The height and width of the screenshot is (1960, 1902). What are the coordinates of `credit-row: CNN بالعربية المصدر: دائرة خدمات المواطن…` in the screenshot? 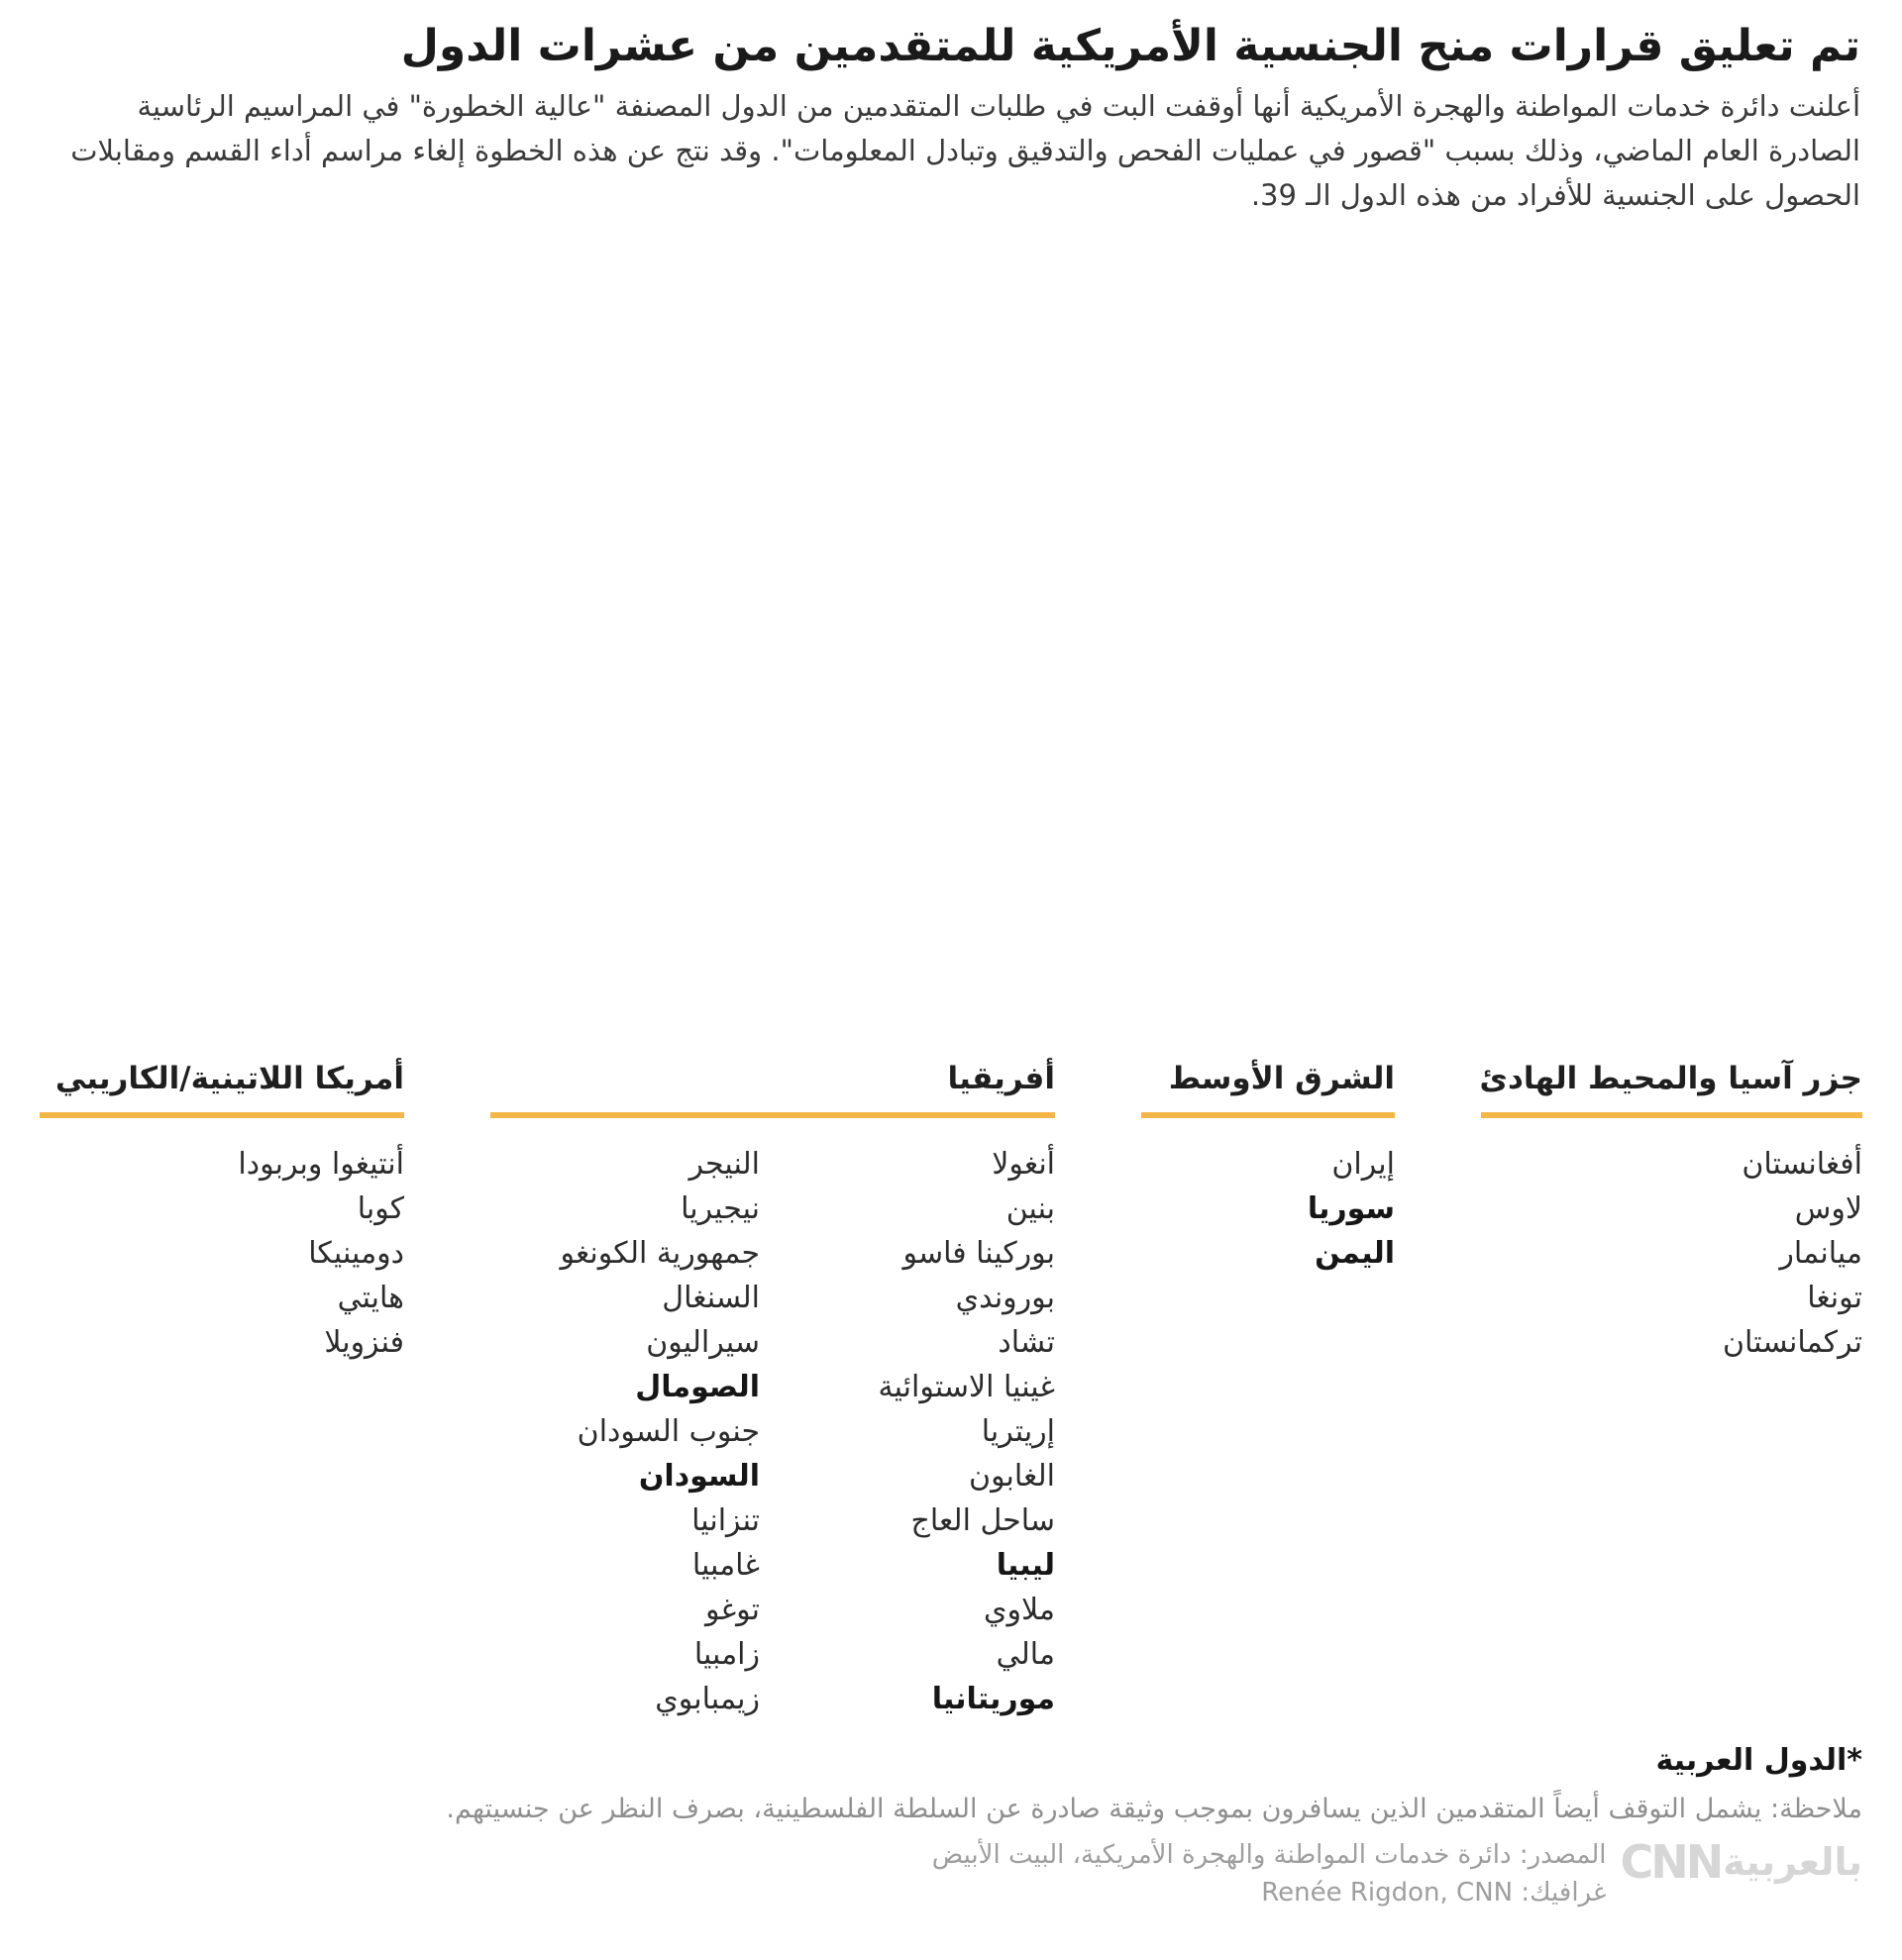 It's located at (951, 1874).